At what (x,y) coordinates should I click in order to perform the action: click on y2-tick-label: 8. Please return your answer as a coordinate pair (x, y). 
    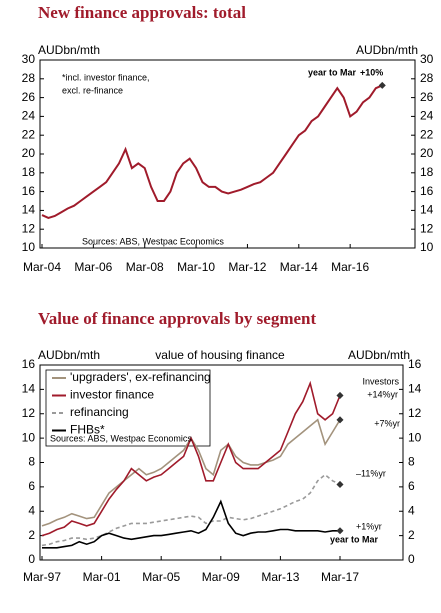
    Looking at the image, I should click on (411, 462).